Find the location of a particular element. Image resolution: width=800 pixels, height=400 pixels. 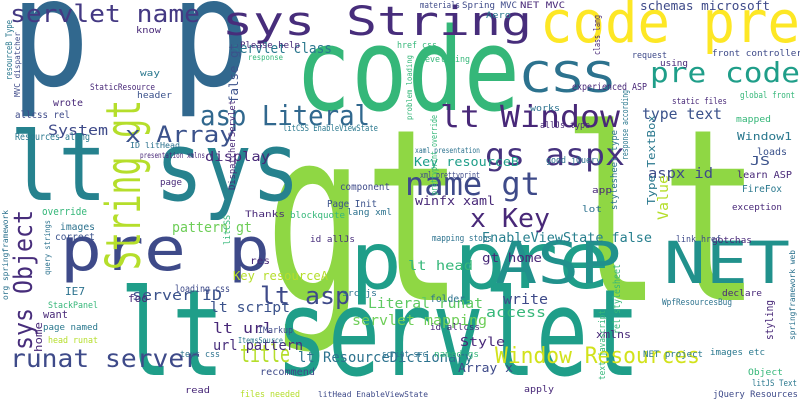

word: rel stylesheet is located at coordinates (617, 299).